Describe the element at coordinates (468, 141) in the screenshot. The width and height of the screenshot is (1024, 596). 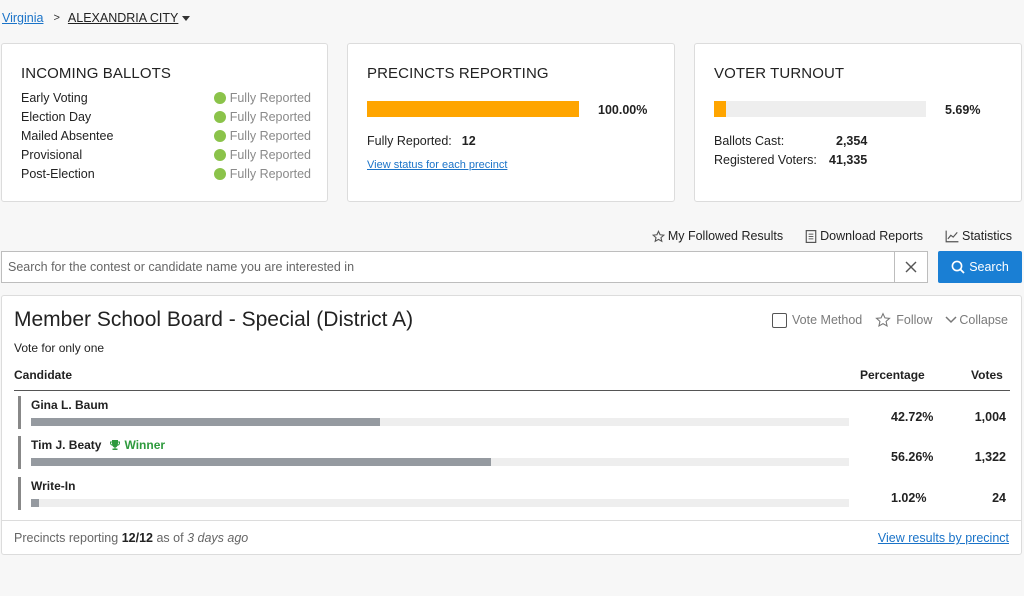
I see `fully-reported-value: 12` at that location.